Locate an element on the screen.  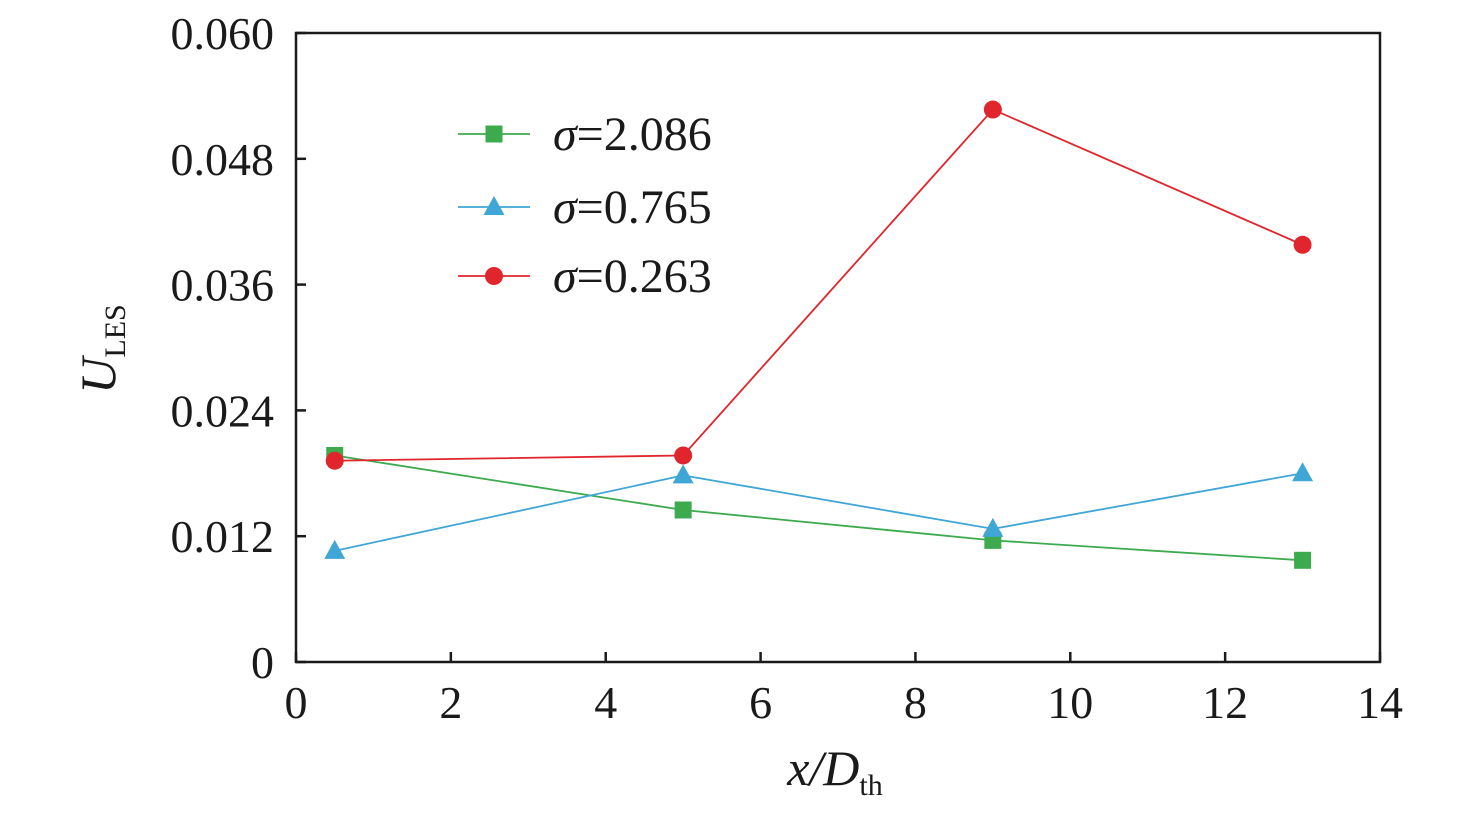
y-tick-label: 0.024 is located at coordinates (223, 410).